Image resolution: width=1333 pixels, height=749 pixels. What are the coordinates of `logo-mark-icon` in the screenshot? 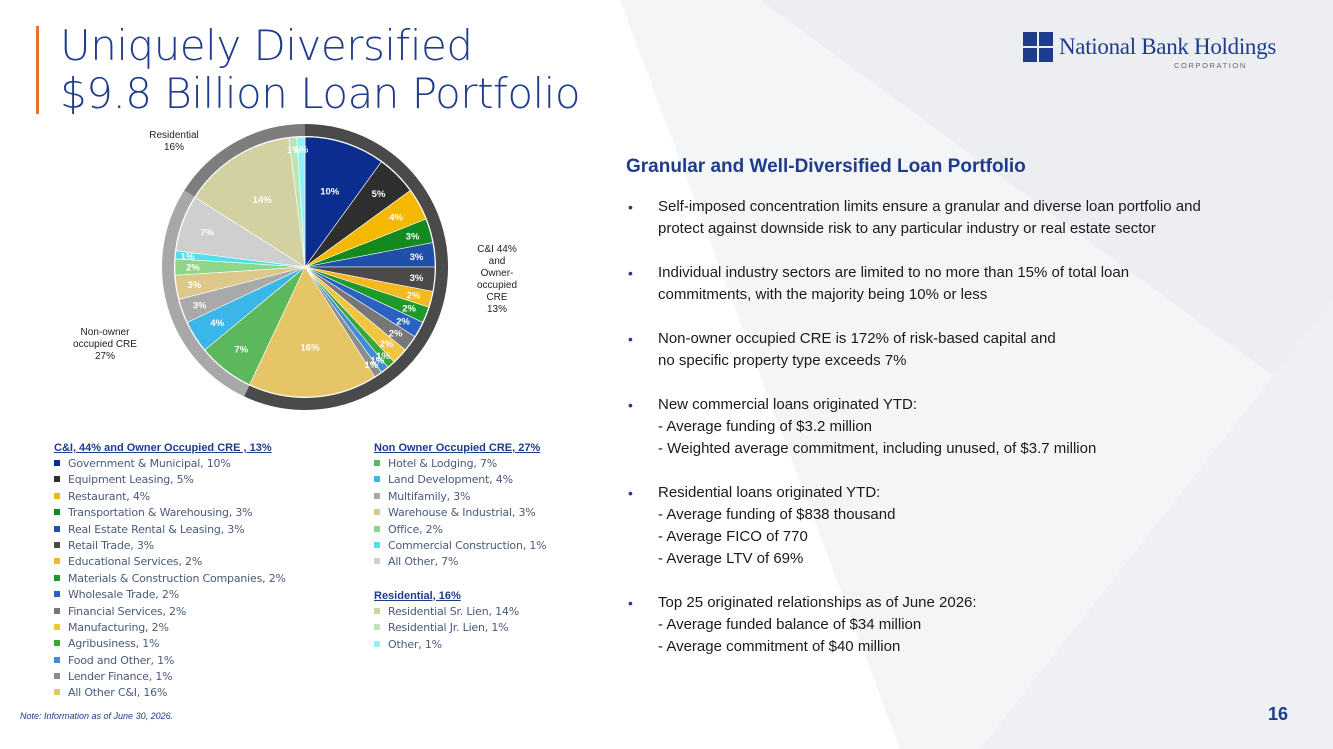 It's located at (1038, 47).